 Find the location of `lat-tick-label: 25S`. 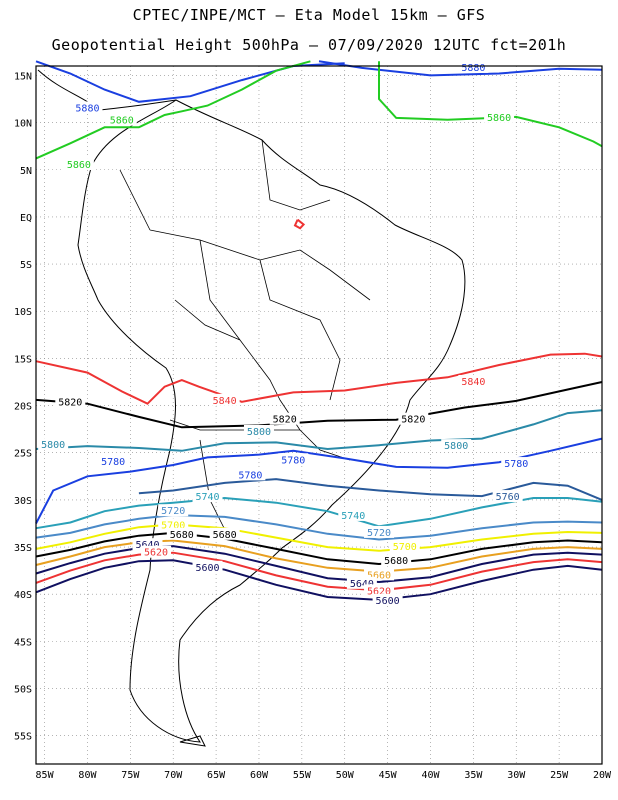

lat-tick-label: 25S is located at coordinates (23, 454).